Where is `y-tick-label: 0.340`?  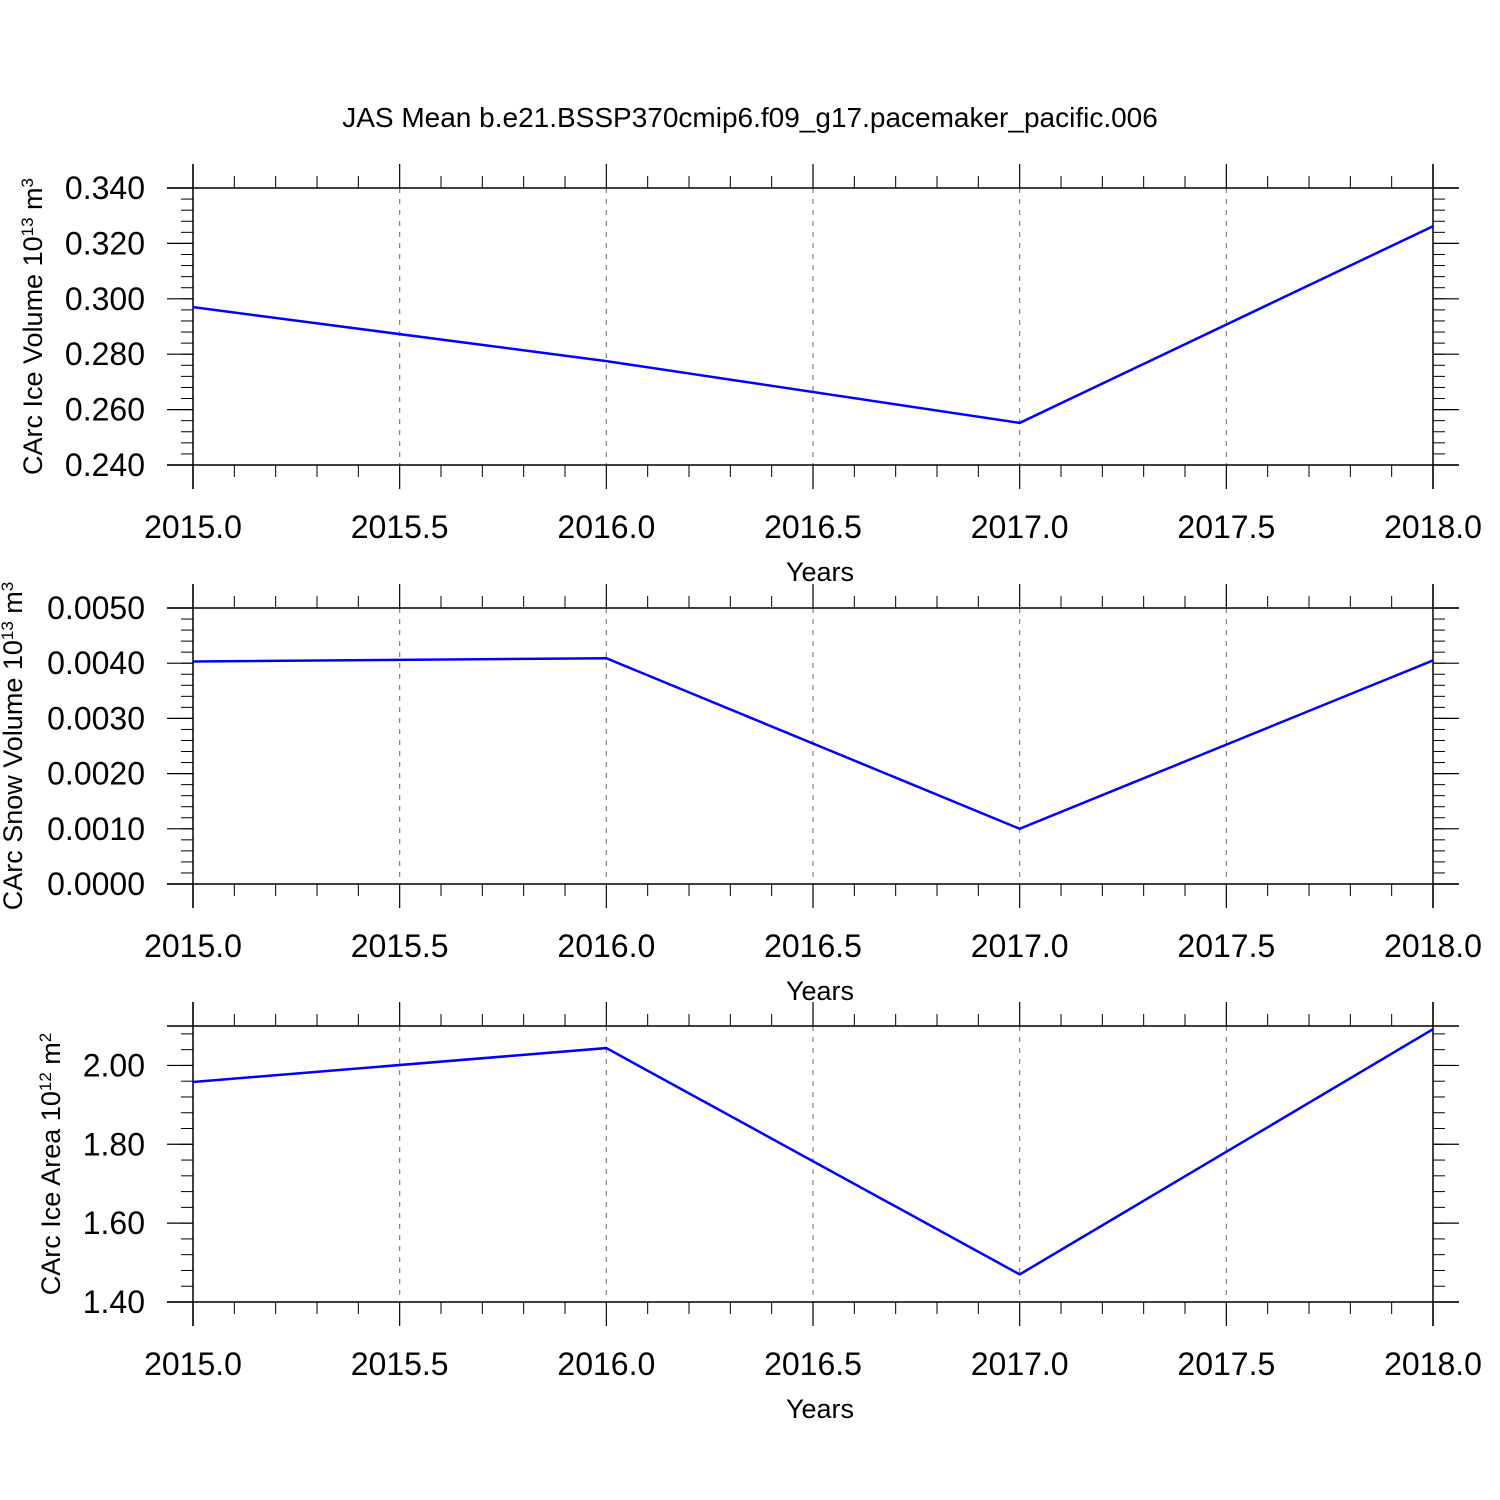
y-tick-label: 0.340 is located at coordinates (105, 188).